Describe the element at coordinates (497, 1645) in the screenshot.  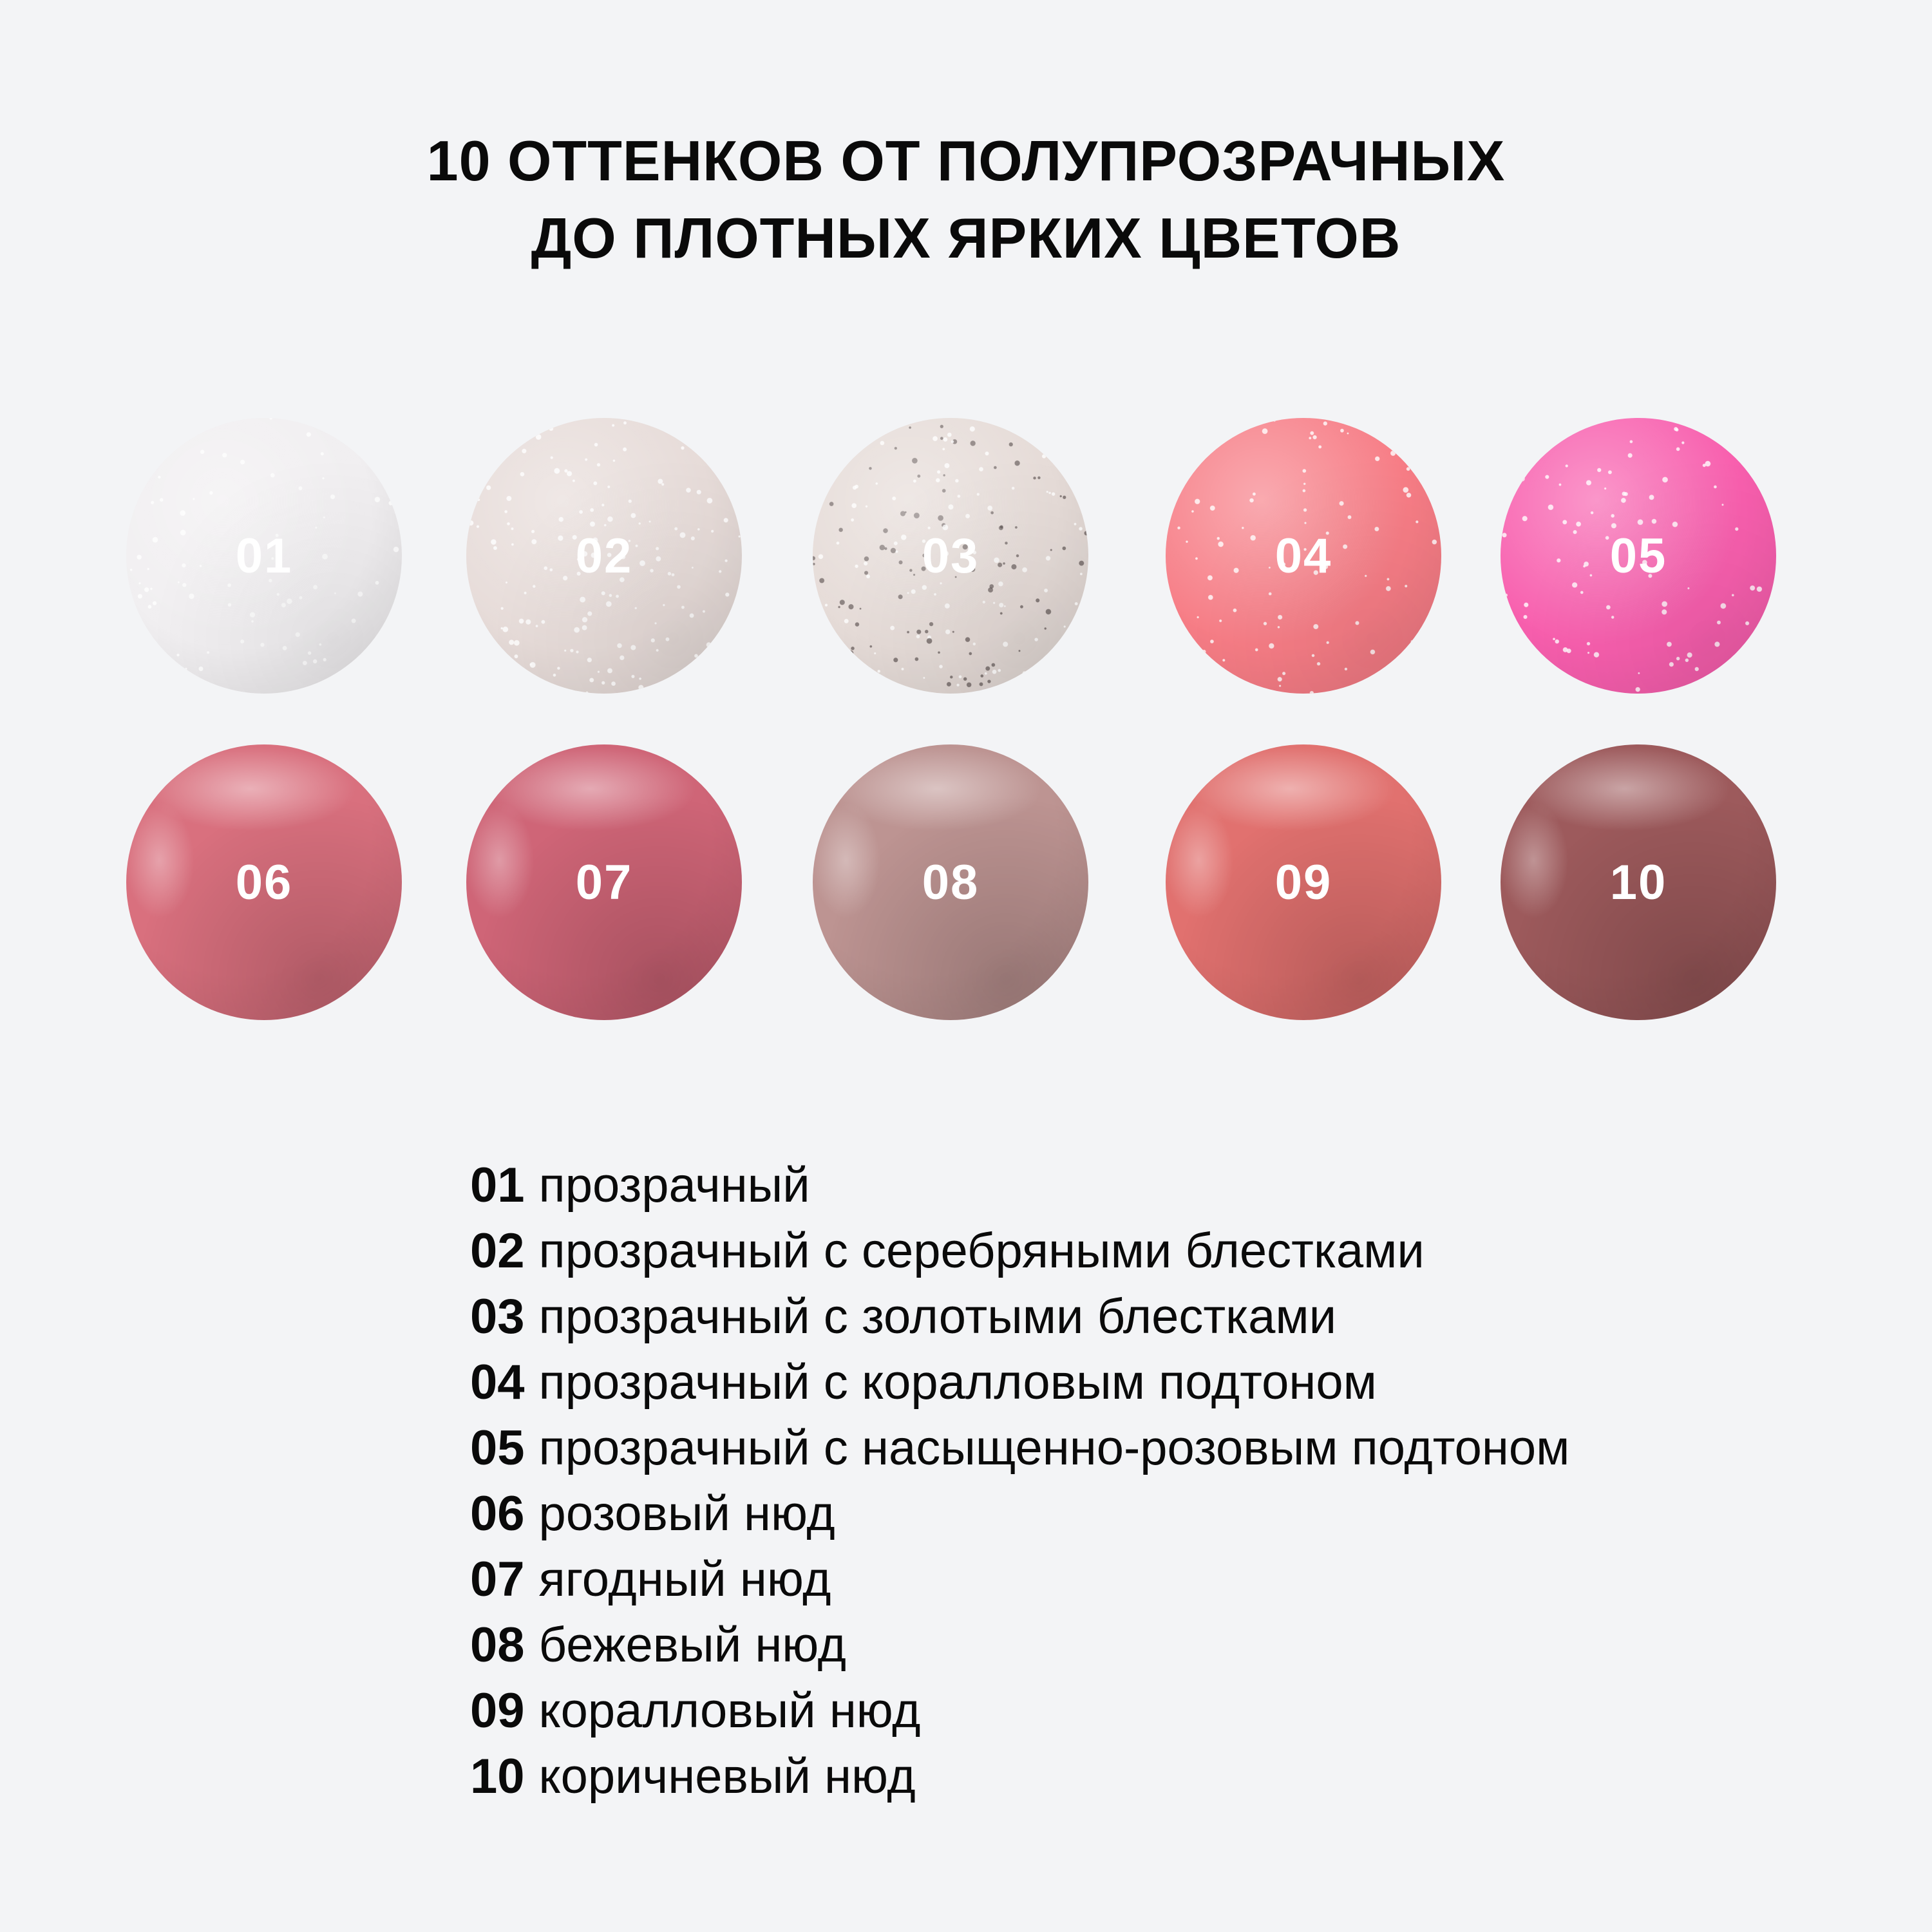
I see `legend-code: 08` at that location.